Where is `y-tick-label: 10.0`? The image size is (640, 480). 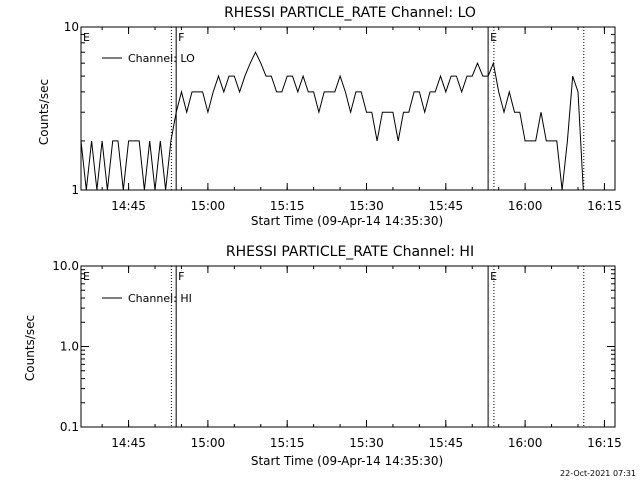 y-tick-label: 10.0 is located at coordinates (65, 266).